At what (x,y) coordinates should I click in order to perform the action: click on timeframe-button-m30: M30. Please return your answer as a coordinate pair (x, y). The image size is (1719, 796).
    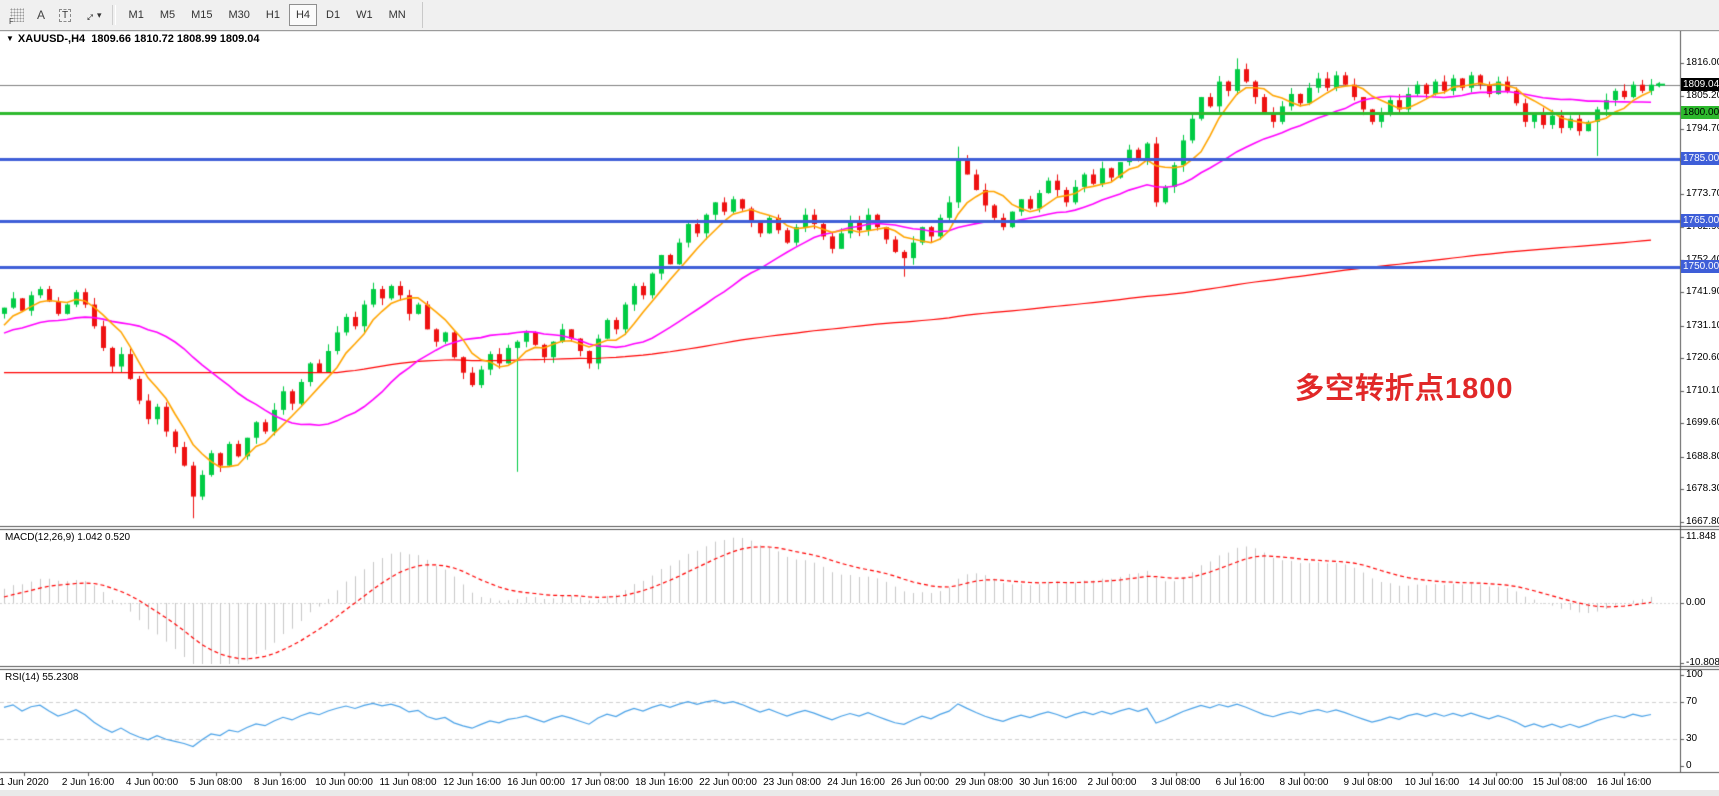
    Looking at the image, I should click on (239, 15).